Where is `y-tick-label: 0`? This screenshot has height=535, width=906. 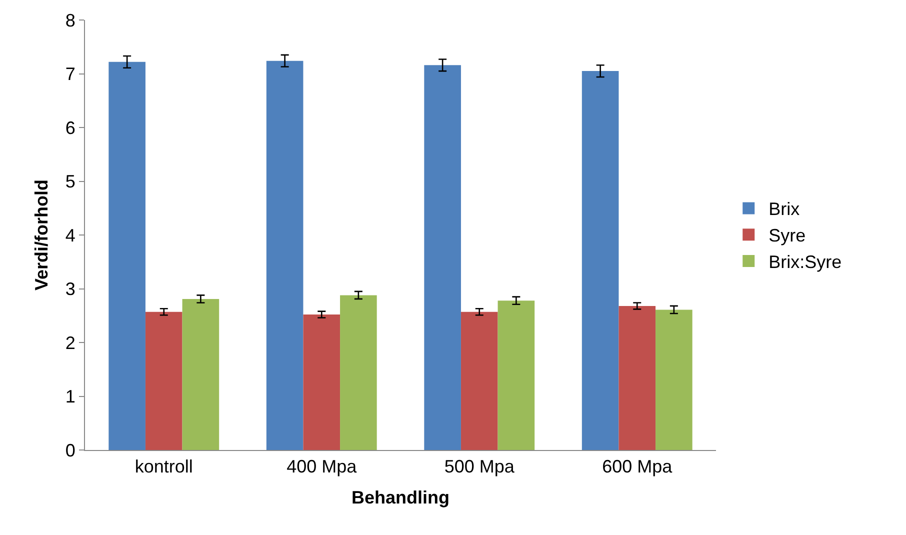
y-tick-label: 0 is located at coordinates (70, 450).